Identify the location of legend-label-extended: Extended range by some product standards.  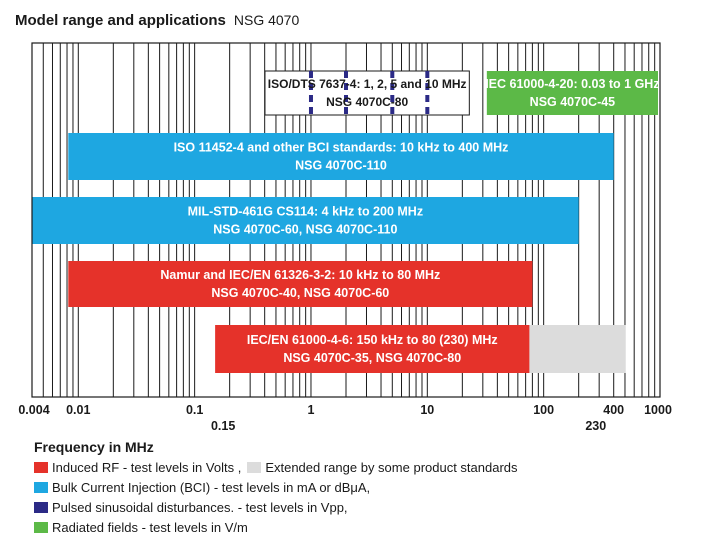
(391, 467).